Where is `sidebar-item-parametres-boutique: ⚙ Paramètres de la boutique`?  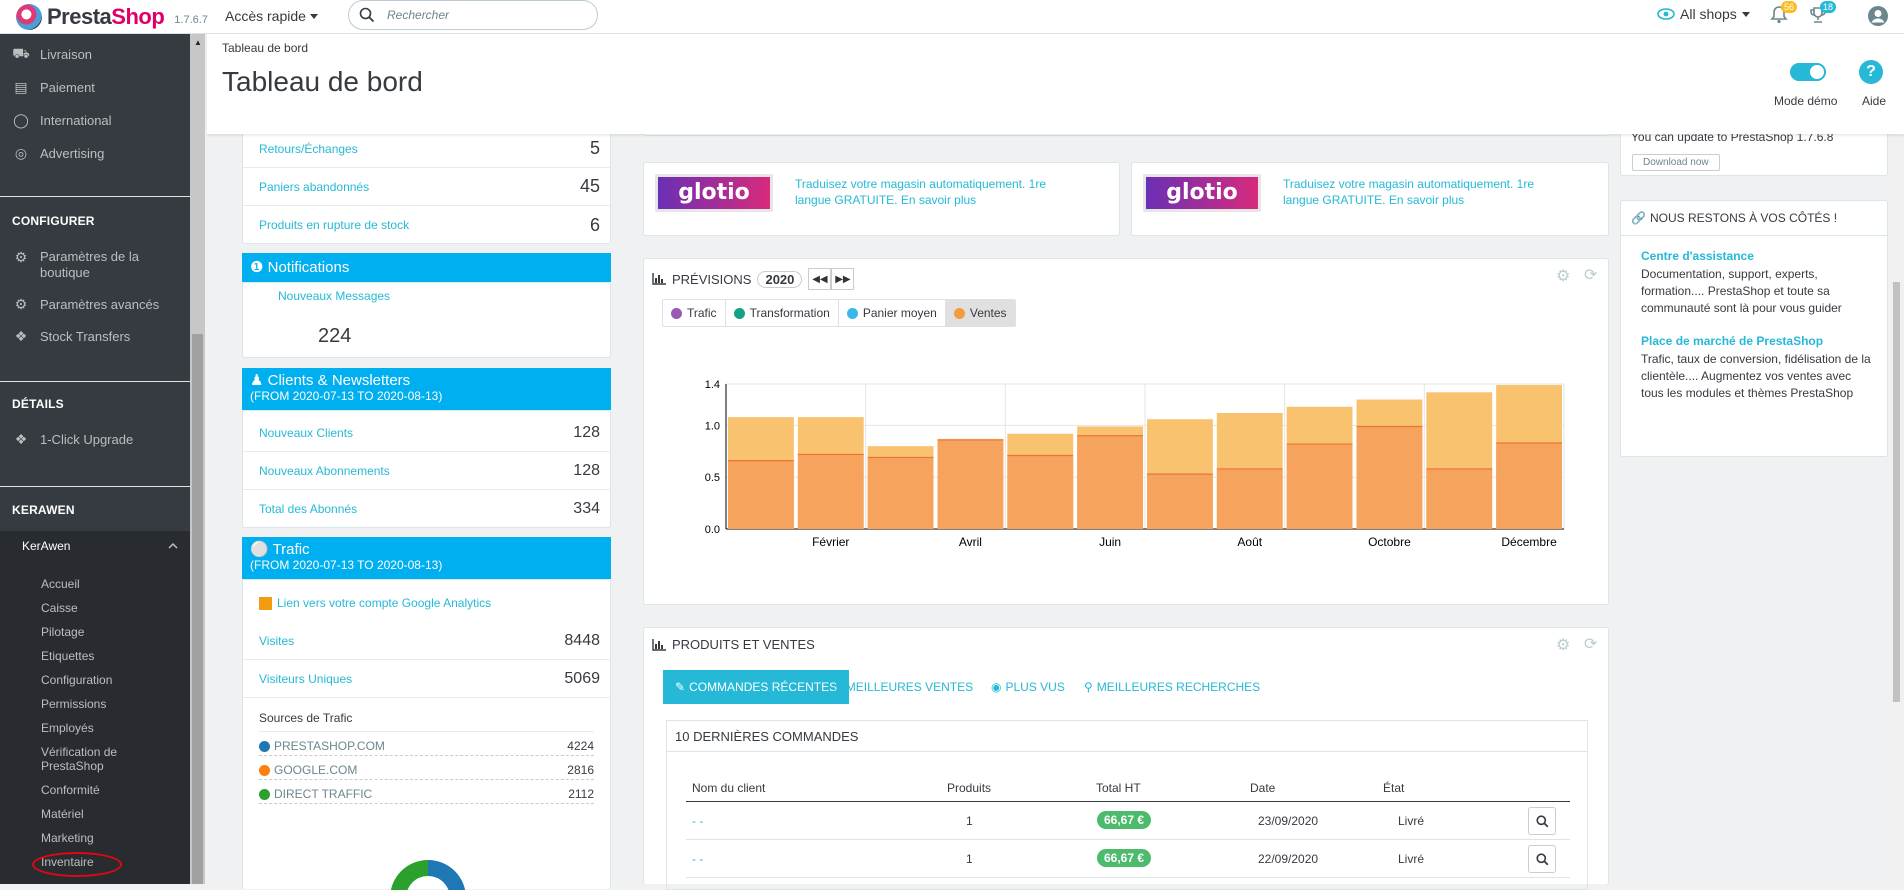 sidebar-item-parametres-boutique: ⚙ Paramètres de la boutique is located at coordinates (81, 265).